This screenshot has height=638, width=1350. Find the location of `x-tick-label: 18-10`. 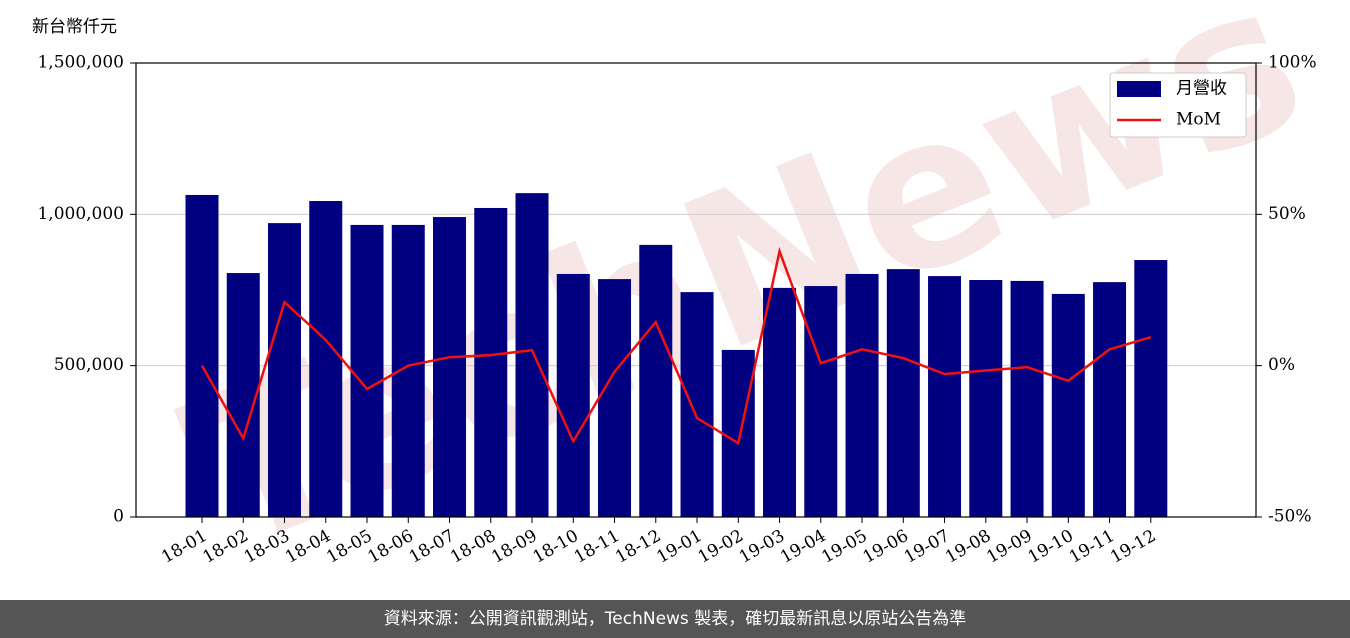

x-tick-label: 18-10 is located at coordinates (556, 547).